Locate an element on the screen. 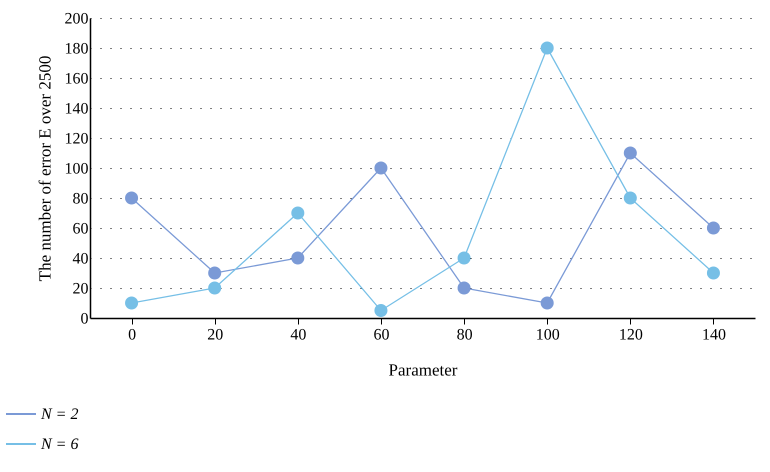 The height and width of the screenshot is (472, 770). y-tick-label: 20 is located at coordinates (80, 289).